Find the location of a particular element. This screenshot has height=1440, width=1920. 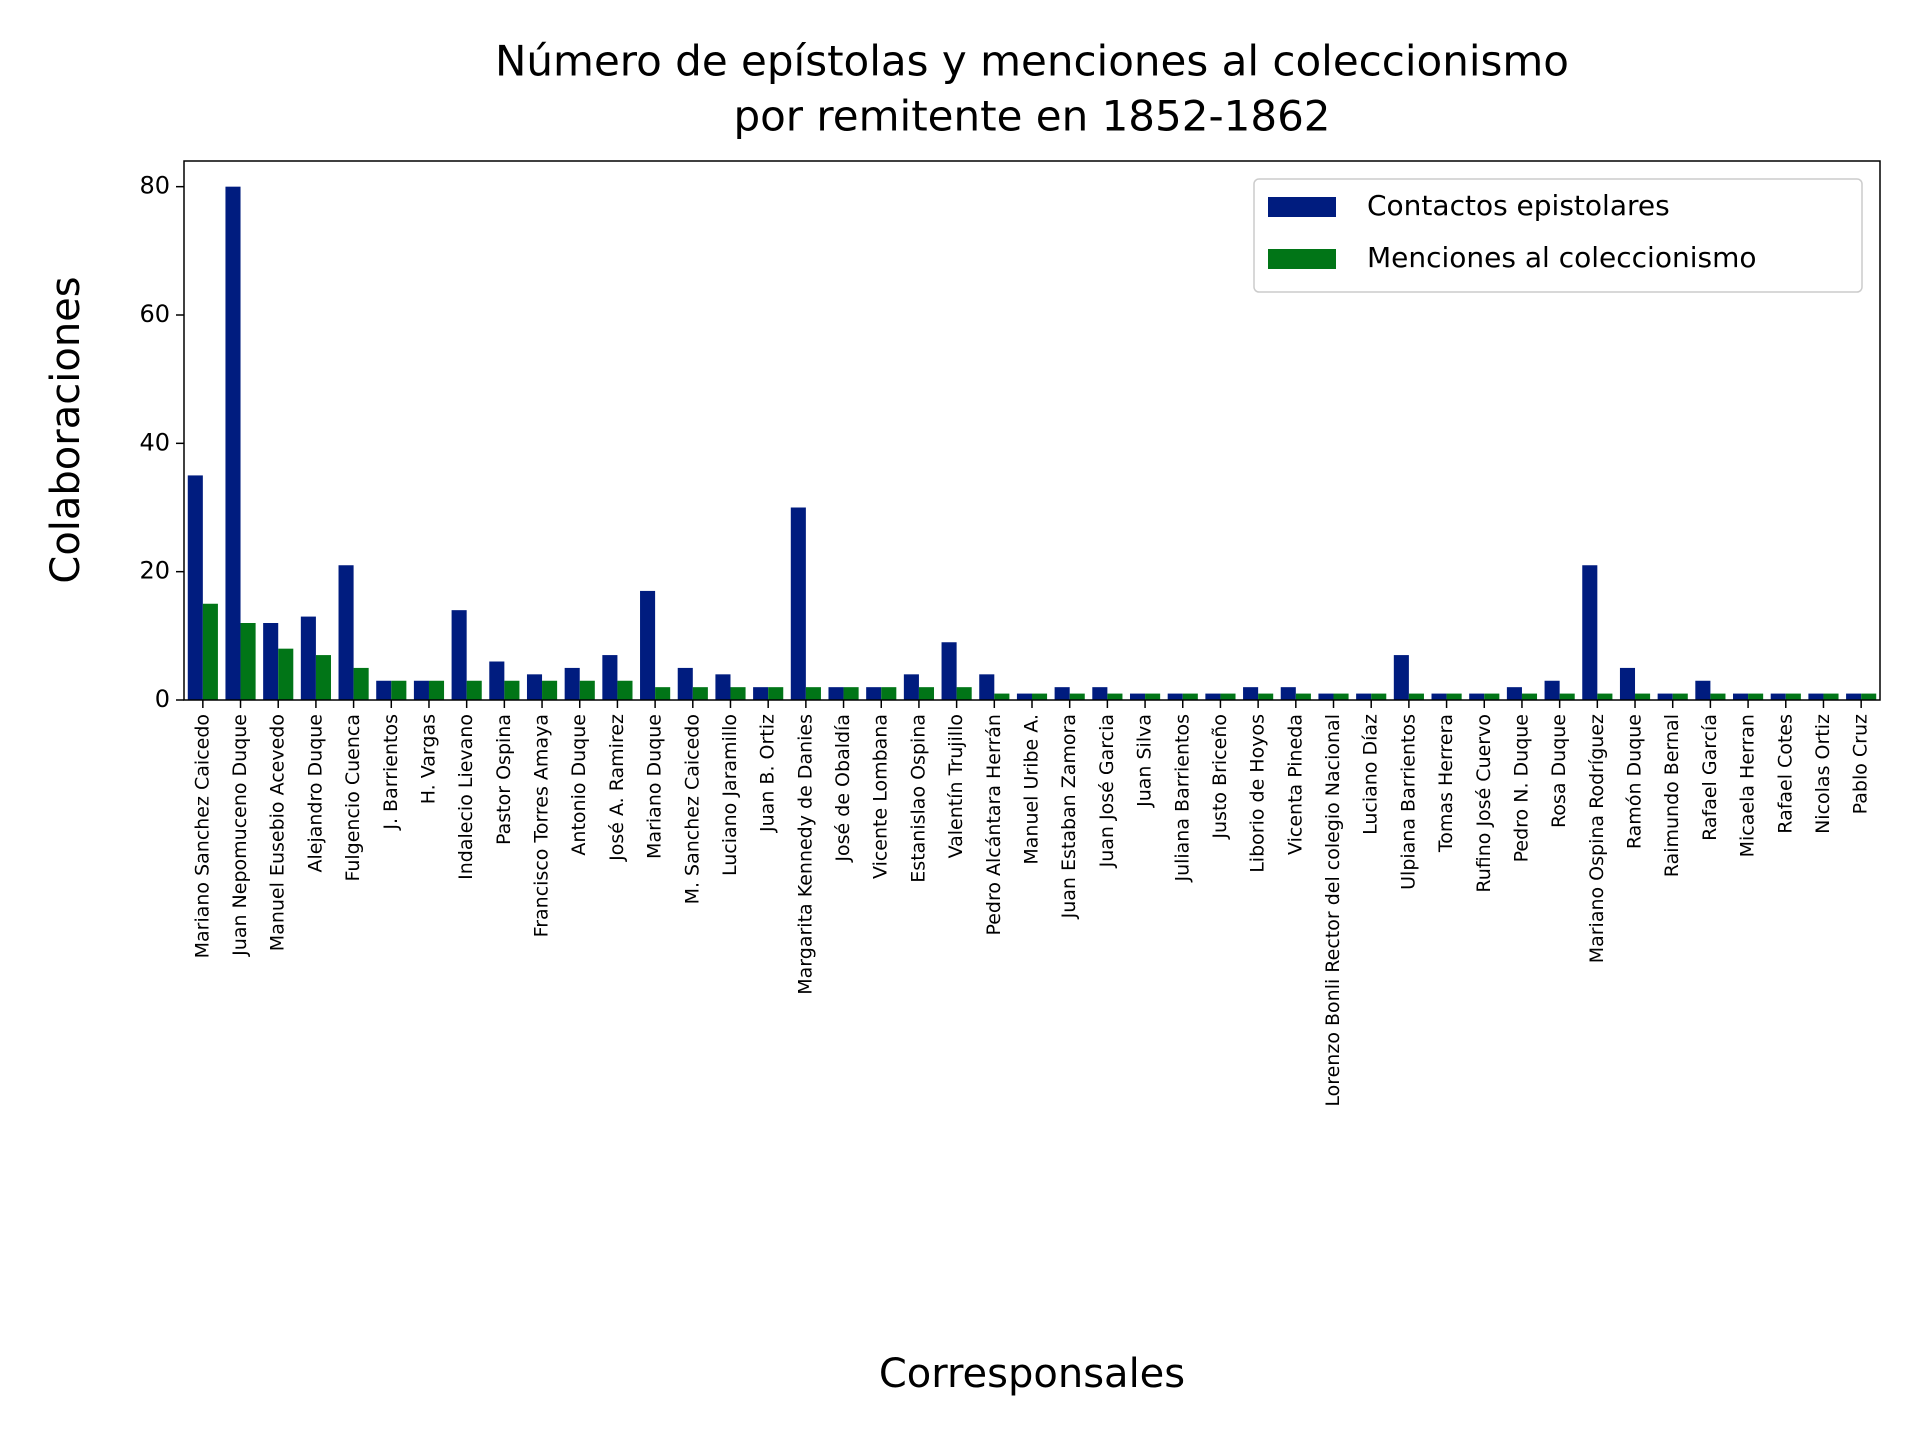

legend-frame is located at coordinates (1558, 235).